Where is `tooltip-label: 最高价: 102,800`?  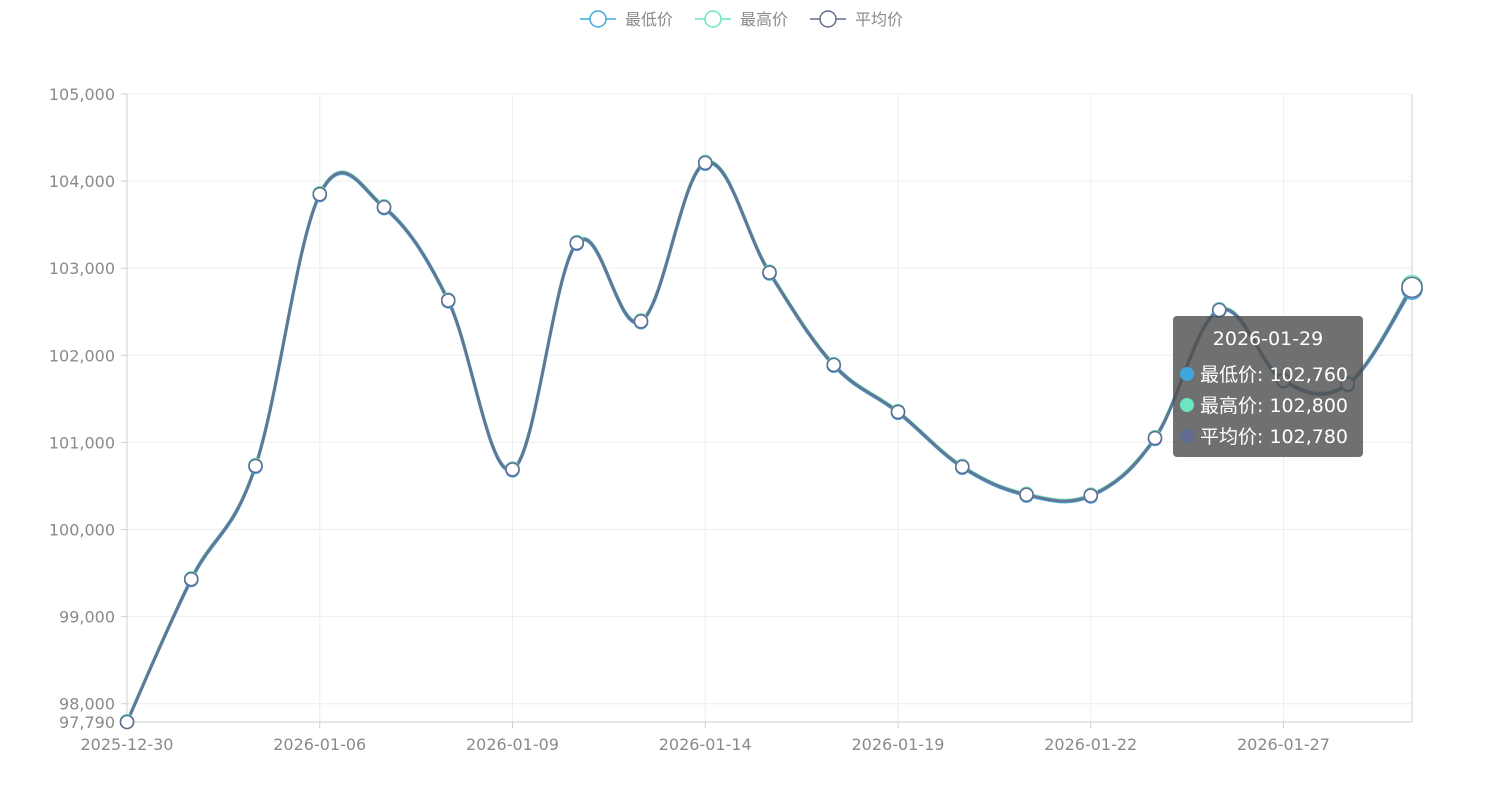
tooltip-label: 最高价: 102,800 is located at coordinates (1274, 406).